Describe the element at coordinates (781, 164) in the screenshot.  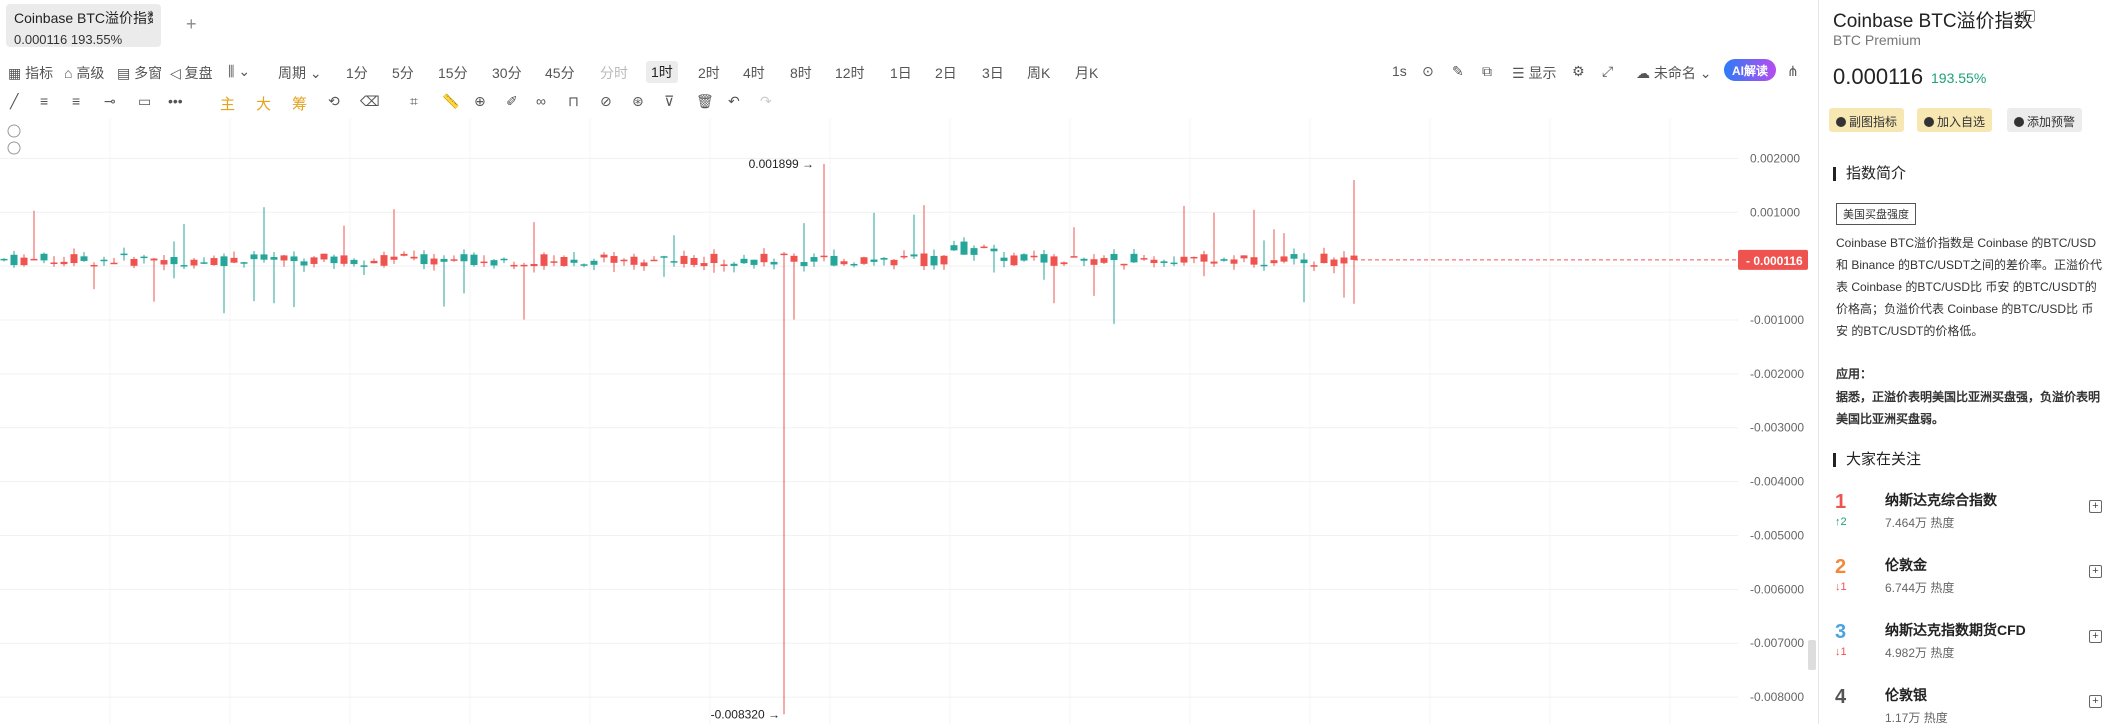
I see `max-price-label: 0.001899 →` at that location.